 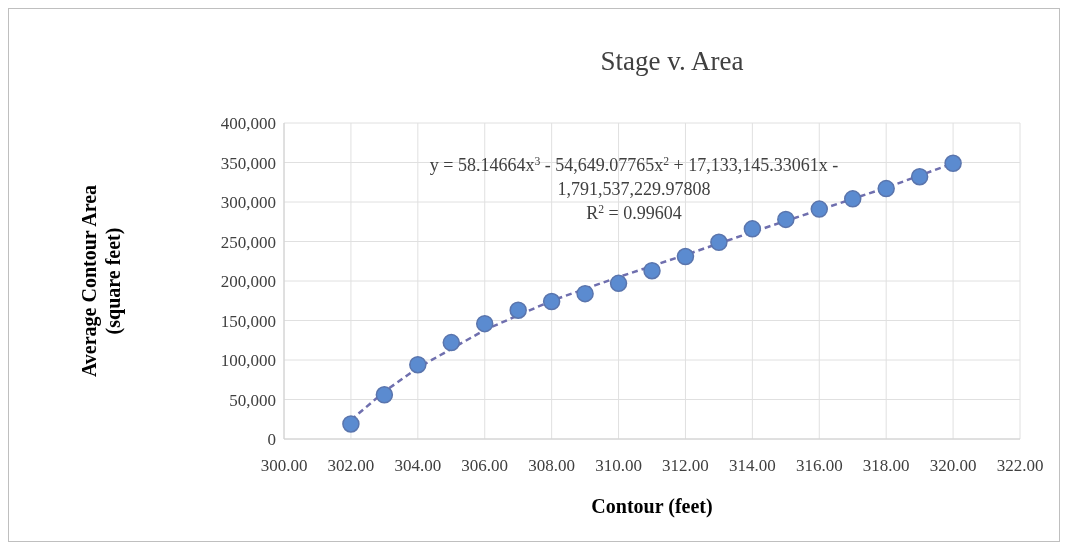 I want to click on x-tick-label: 300.00, so click(x=284, y=465).